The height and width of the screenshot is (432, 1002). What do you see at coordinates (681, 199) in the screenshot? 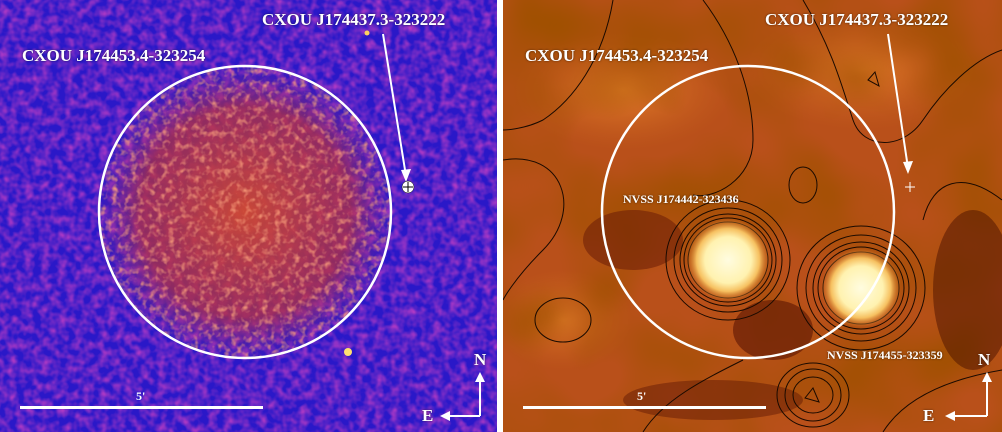
I see `radio-source-1-label: NVSS J174442-323436` at bounding box center [681, 199].